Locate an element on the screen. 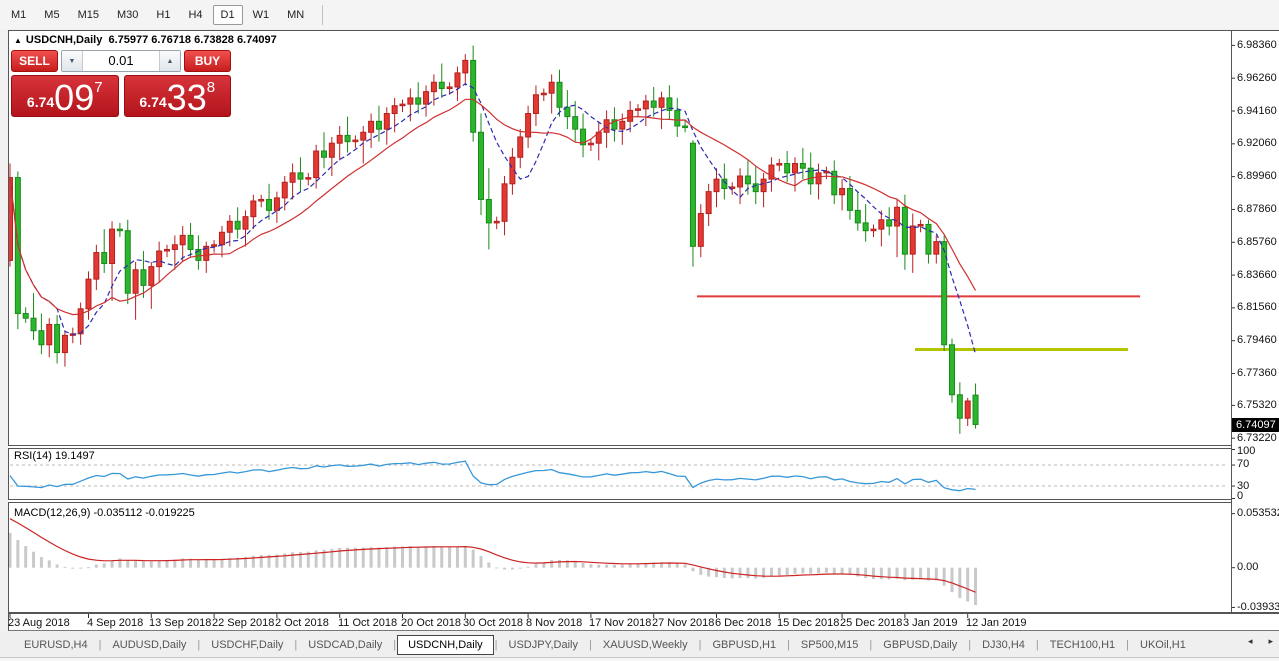  timeframe-H1: H1 is located at coordinates (163, 14).